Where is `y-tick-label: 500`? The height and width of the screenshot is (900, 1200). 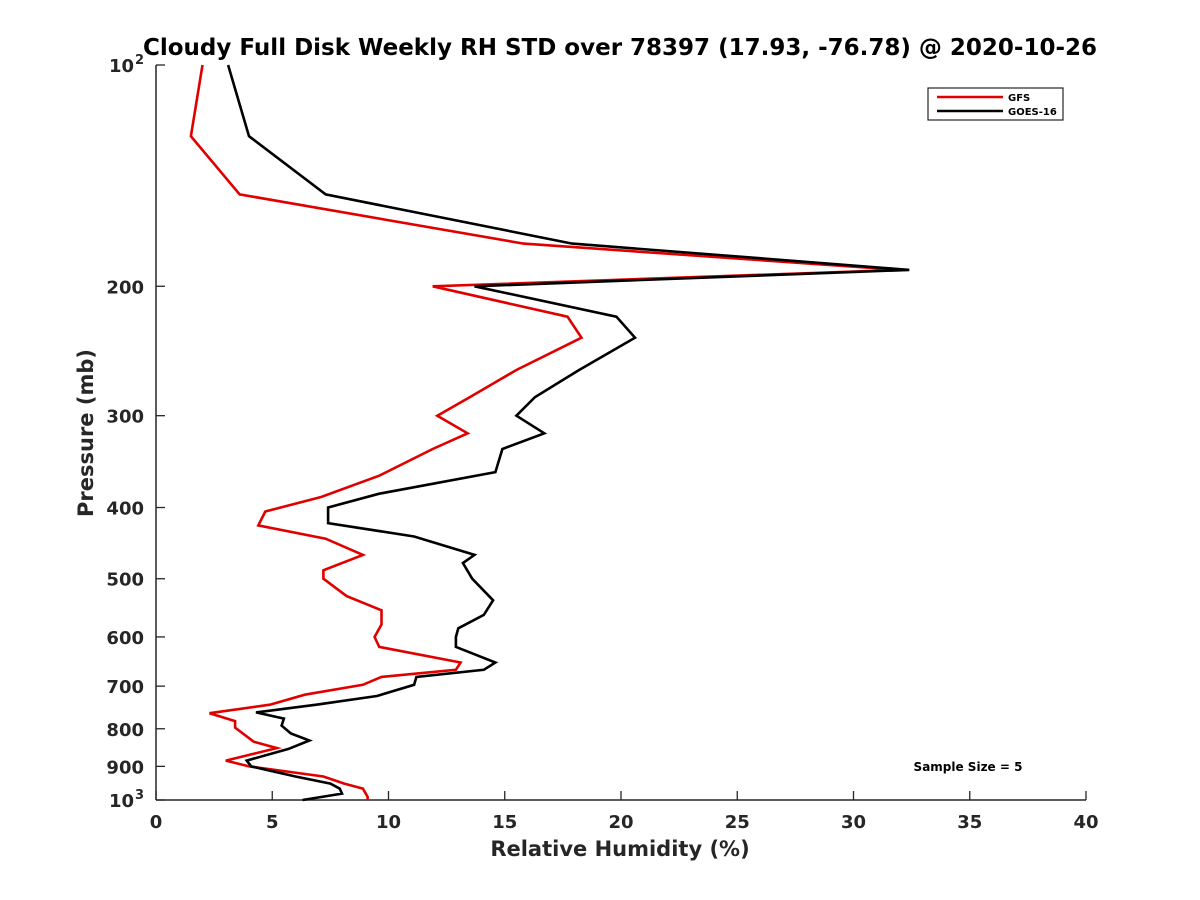 y-tick-label: 500 is located at coordinates (125, 580).